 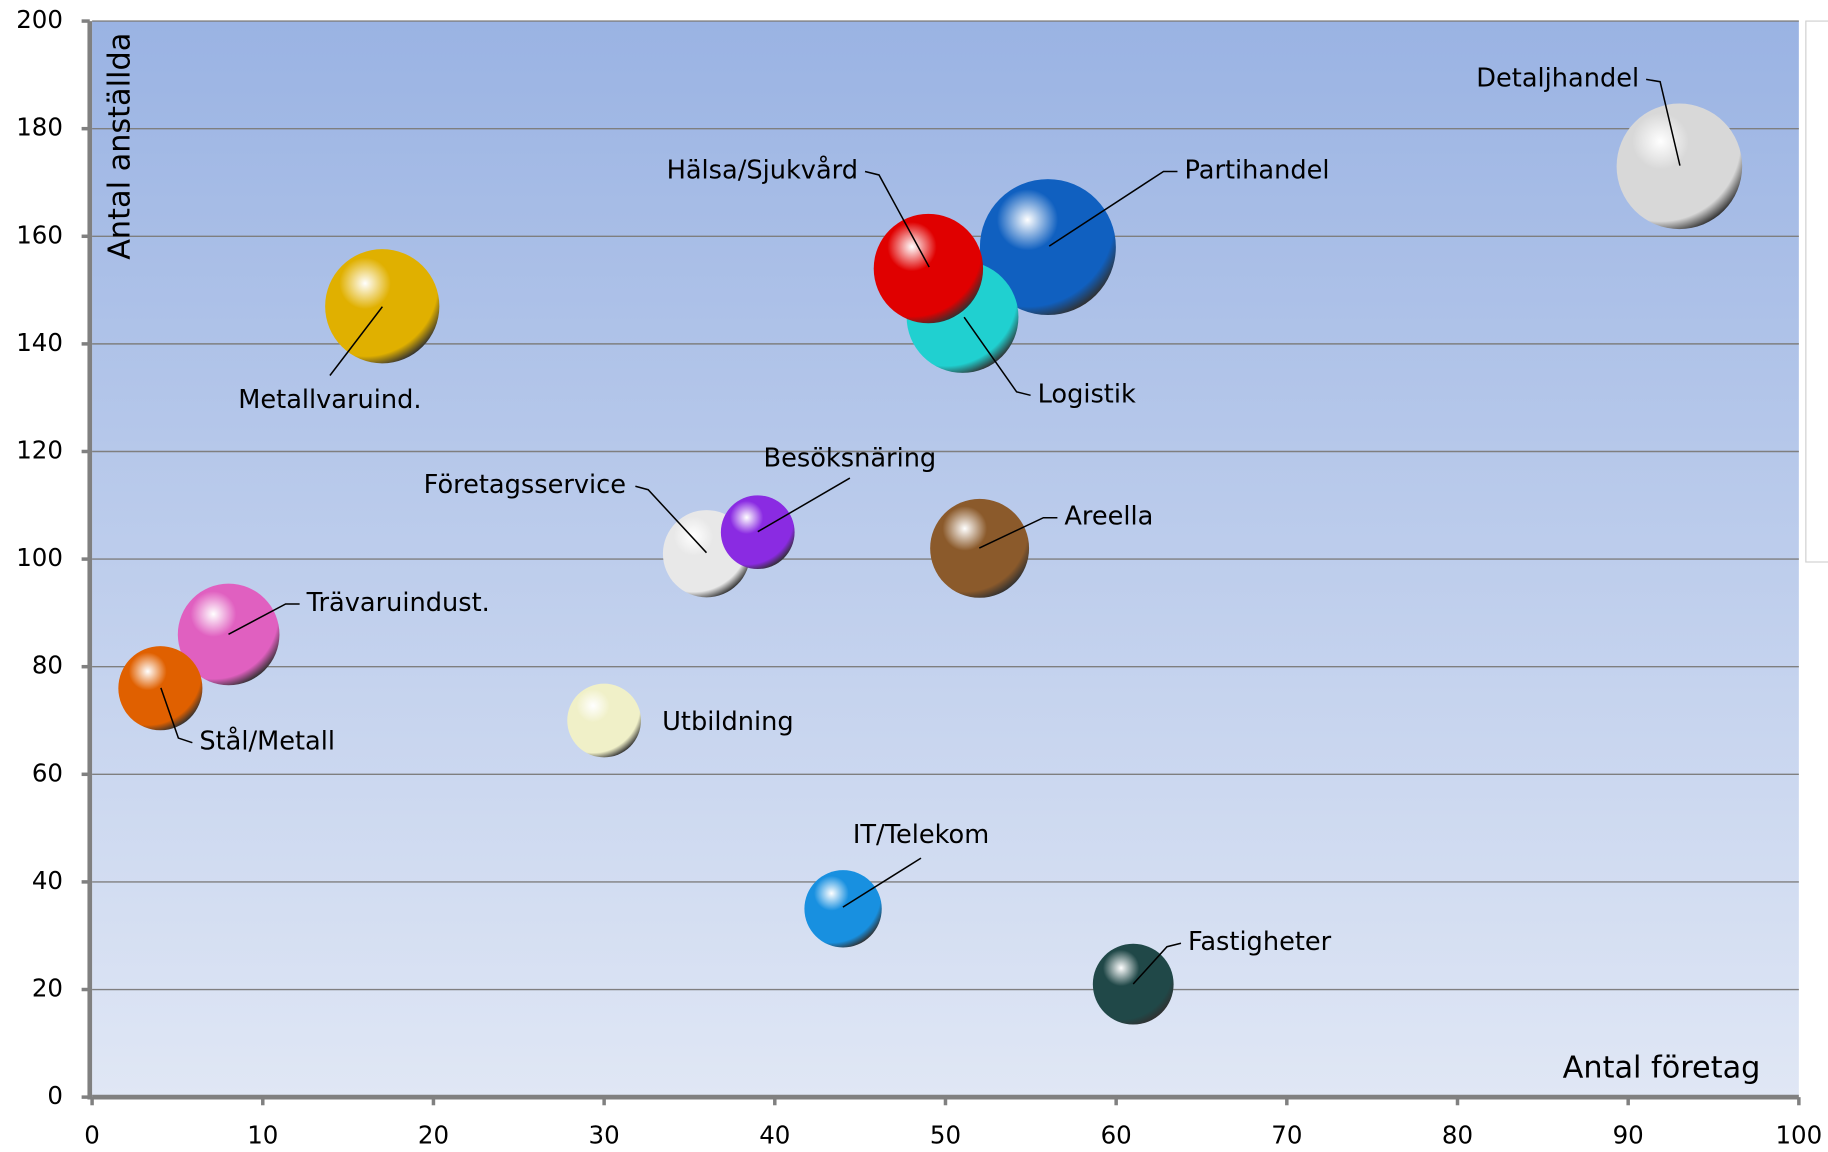 I want to click on x-tick-label: 80, so click(x=1457, y=1135).